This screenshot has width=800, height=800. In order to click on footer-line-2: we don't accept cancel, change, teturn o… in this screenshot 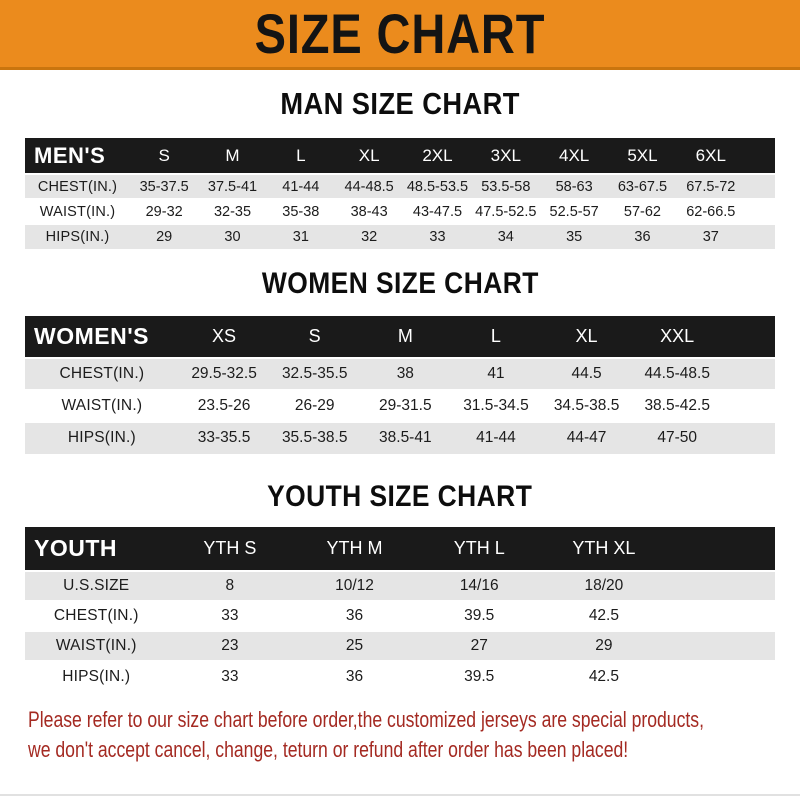, I will do `click(328, 749)`.